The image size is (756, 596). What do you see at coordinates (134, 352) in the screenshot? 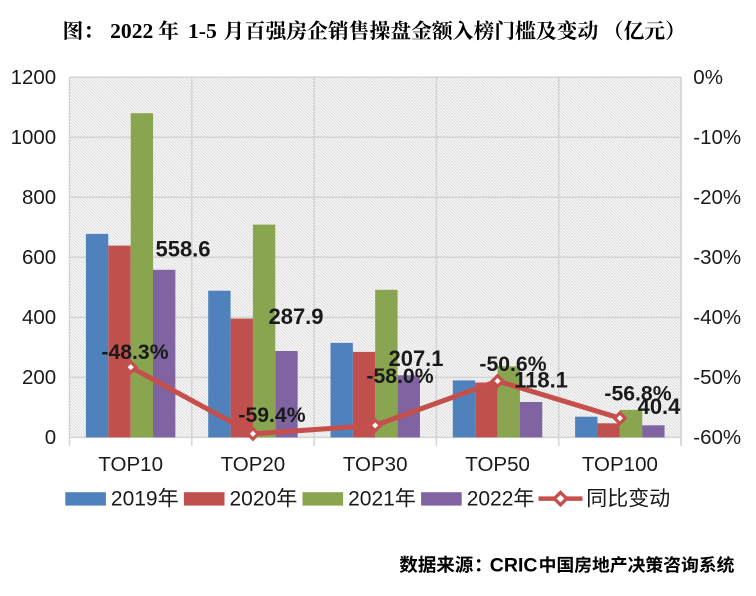
I see `svg-text: -48.3%` at bounding box center [134, 352].